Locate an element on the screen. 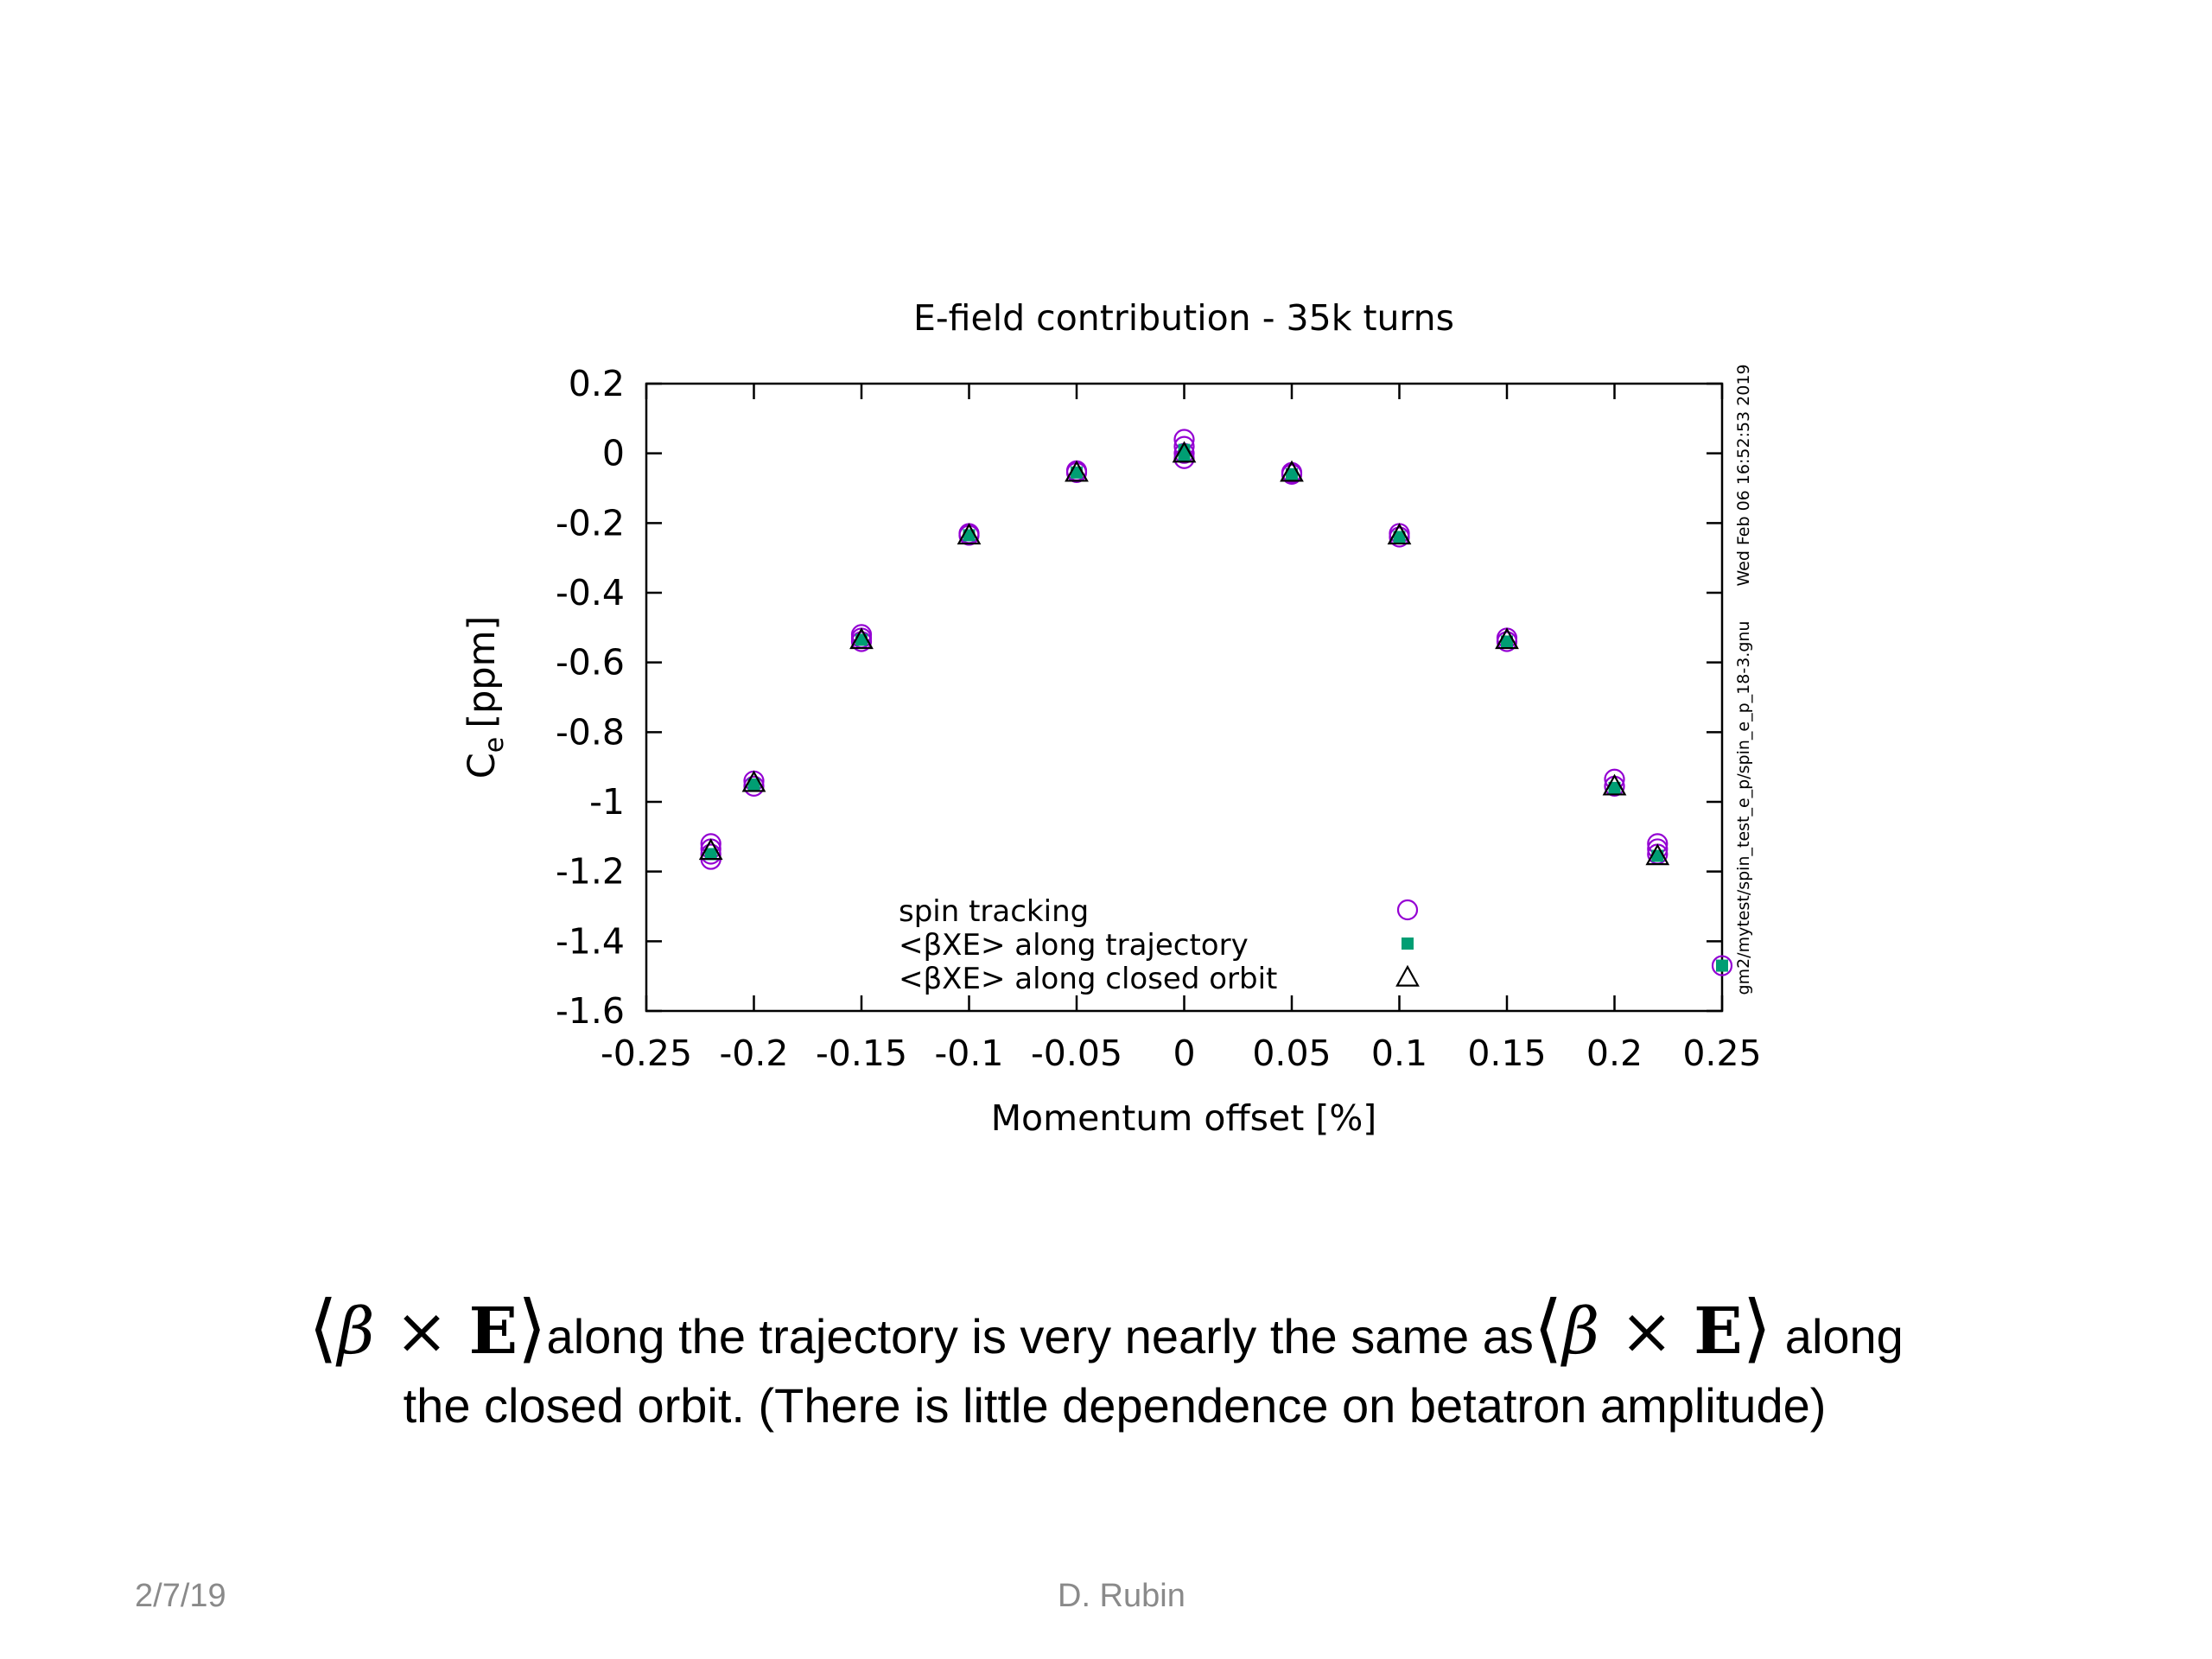  y-tick-label: -0.4 is located at coordinates (590, 592).